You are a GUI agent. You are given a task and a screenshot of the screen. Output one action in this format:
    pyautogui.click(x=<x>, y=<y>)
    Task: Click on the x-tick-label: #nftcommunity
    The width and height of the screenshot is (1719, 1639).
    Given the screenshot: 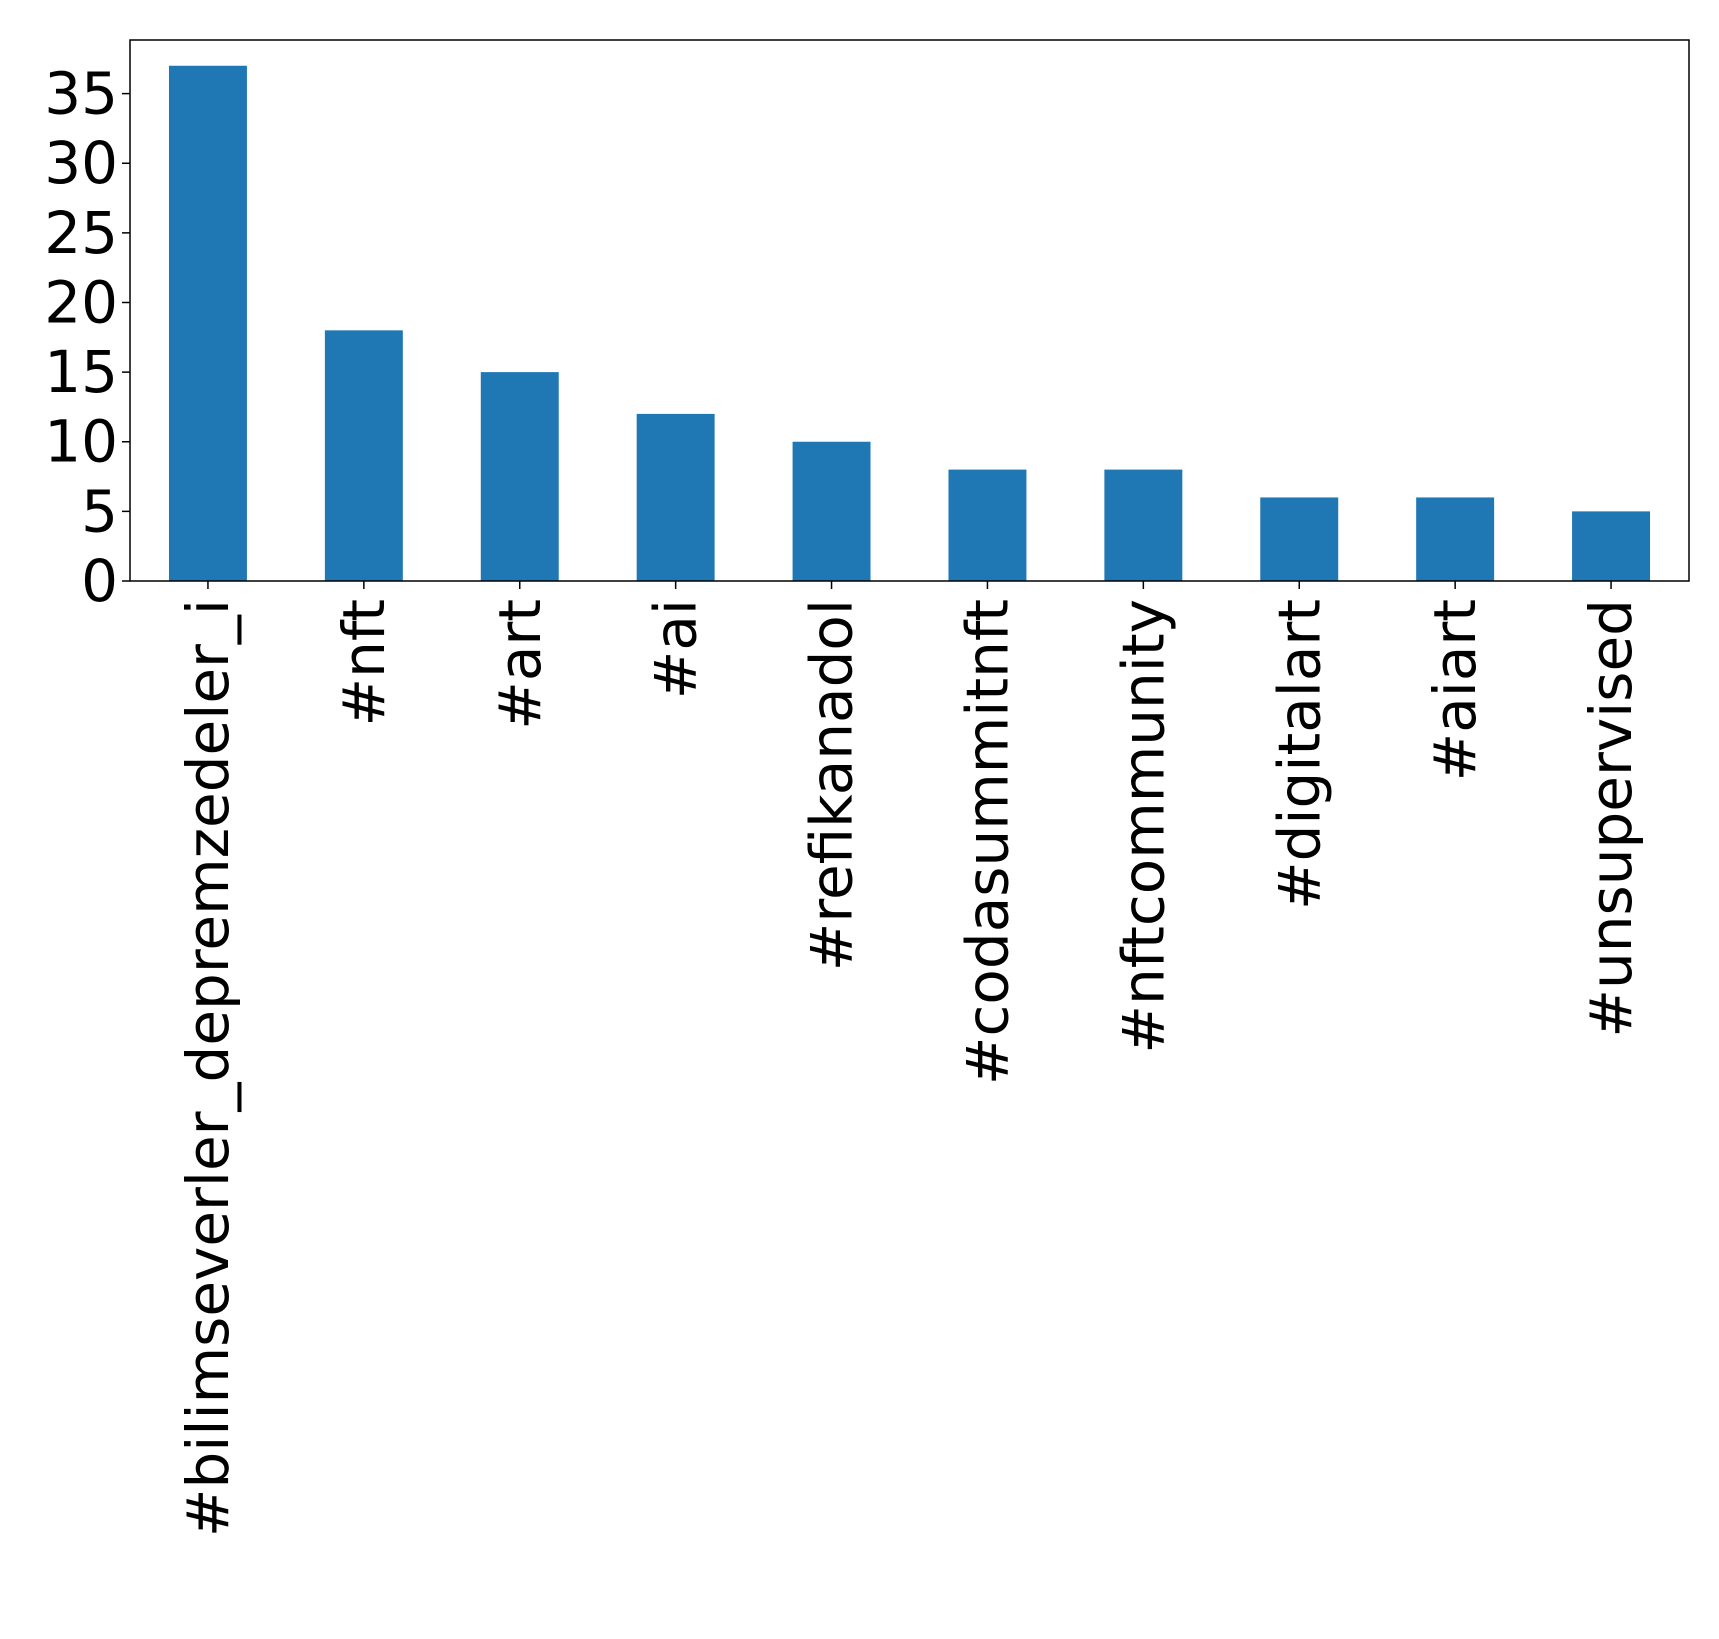 What is the action you would take?
    pyautogui.click(x=1143, y=826)
    